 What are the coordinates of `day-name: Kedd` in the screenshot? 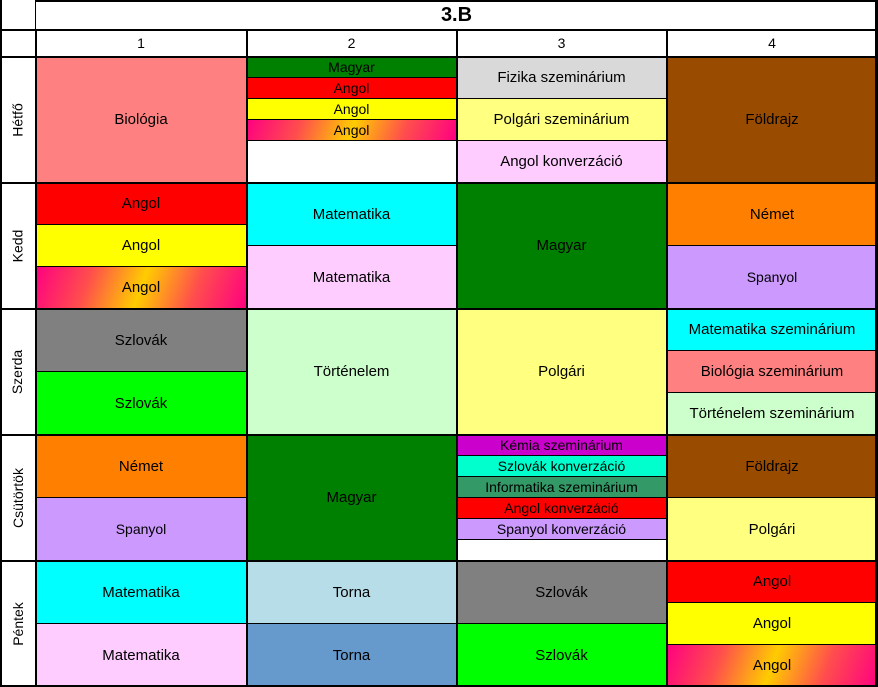 It's located at (17, 245).